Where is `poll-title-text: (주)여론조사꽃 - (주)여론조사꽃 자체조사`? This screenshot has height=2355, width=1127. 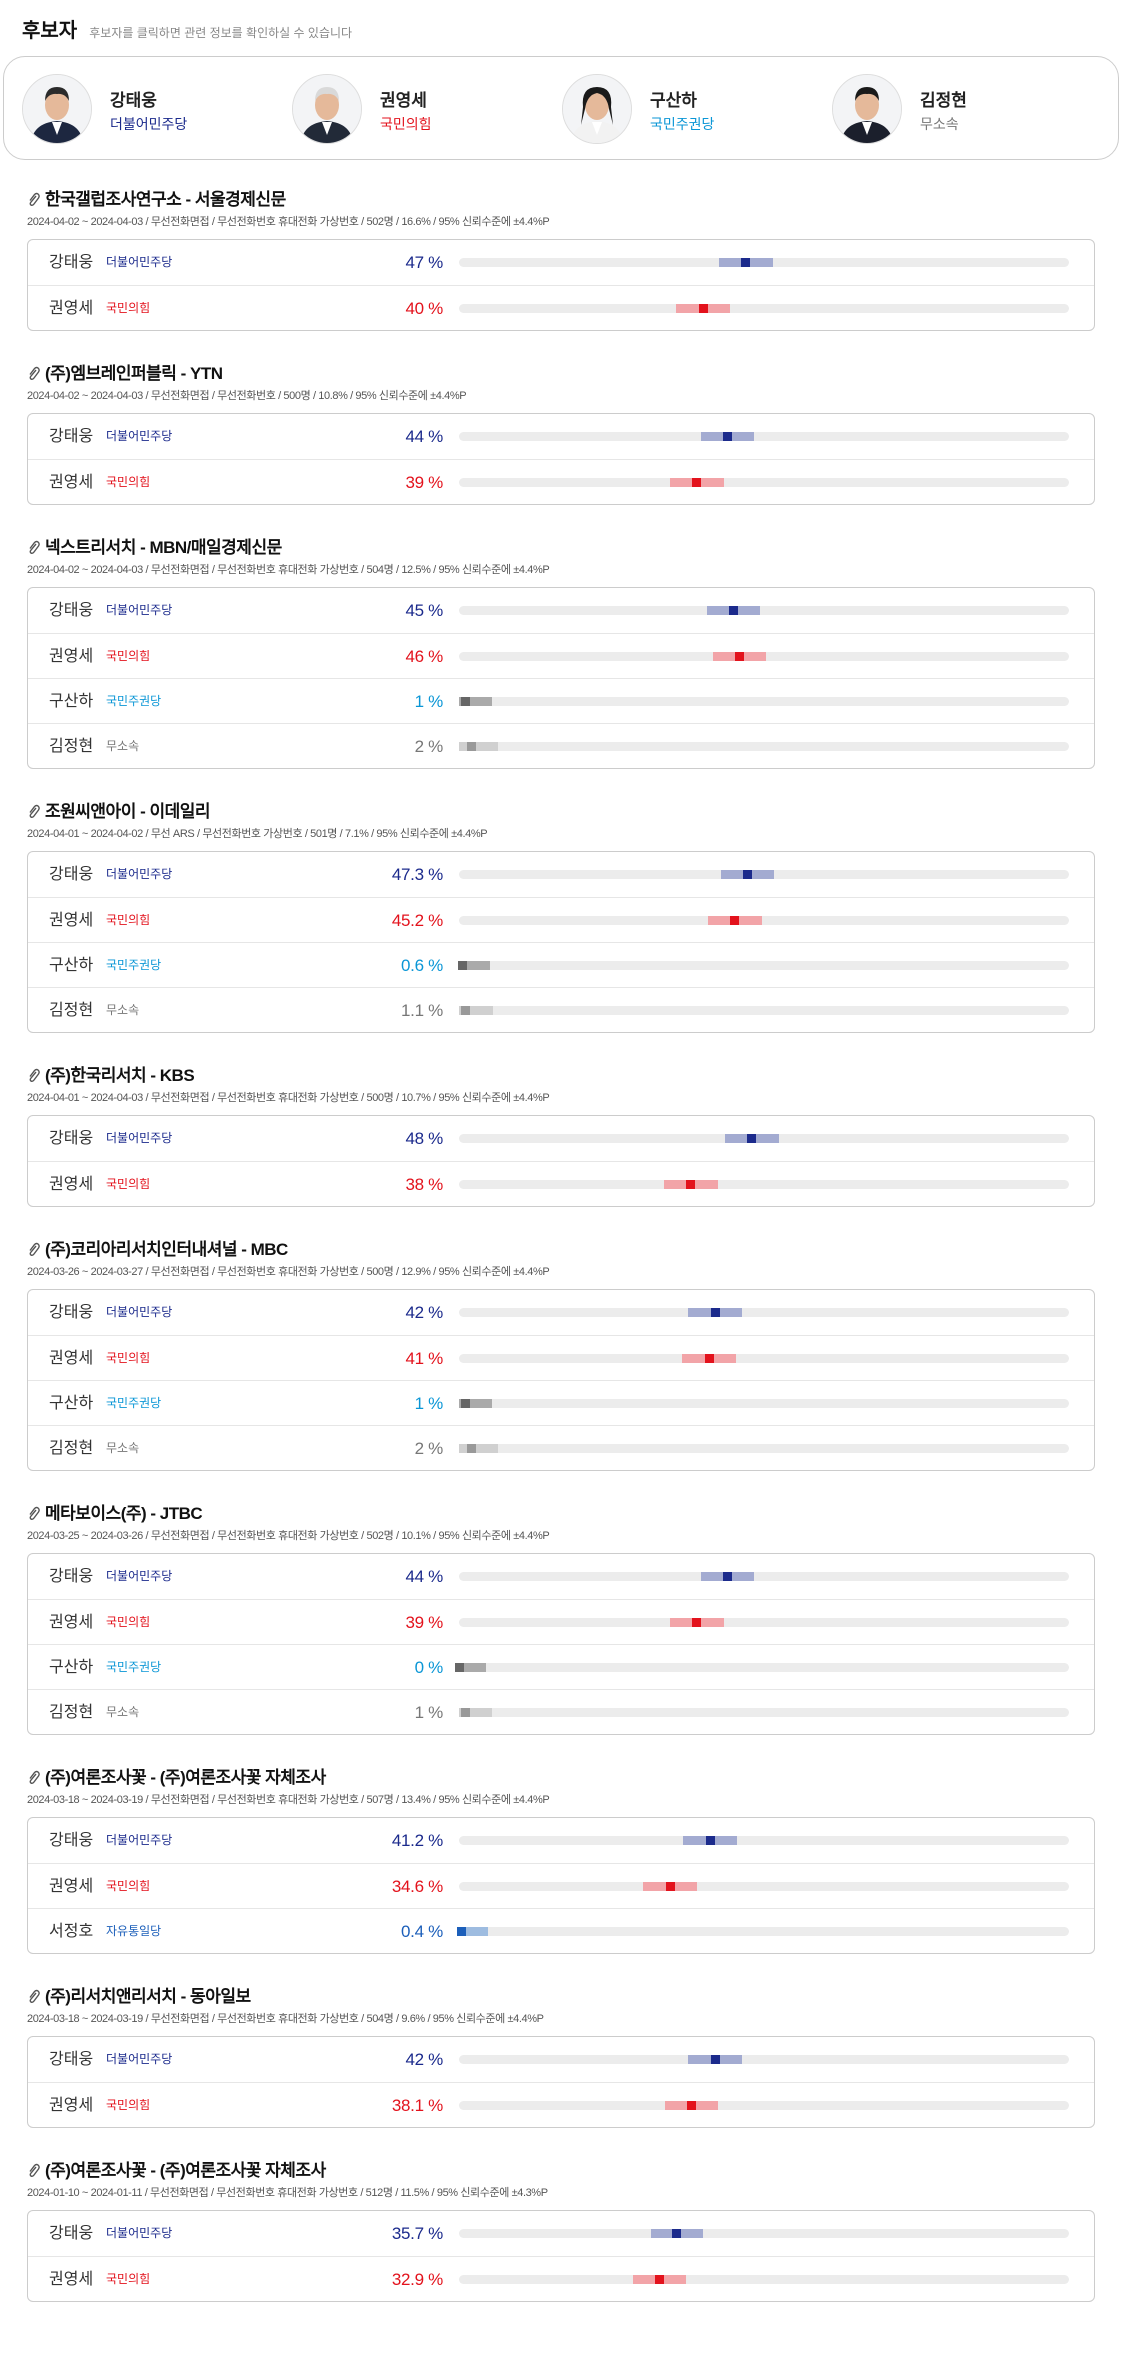
poll-title-text: (주)여론조사꽃 - (주)여론조사꽃 자체조사 is located at coordinates (185, 2170).